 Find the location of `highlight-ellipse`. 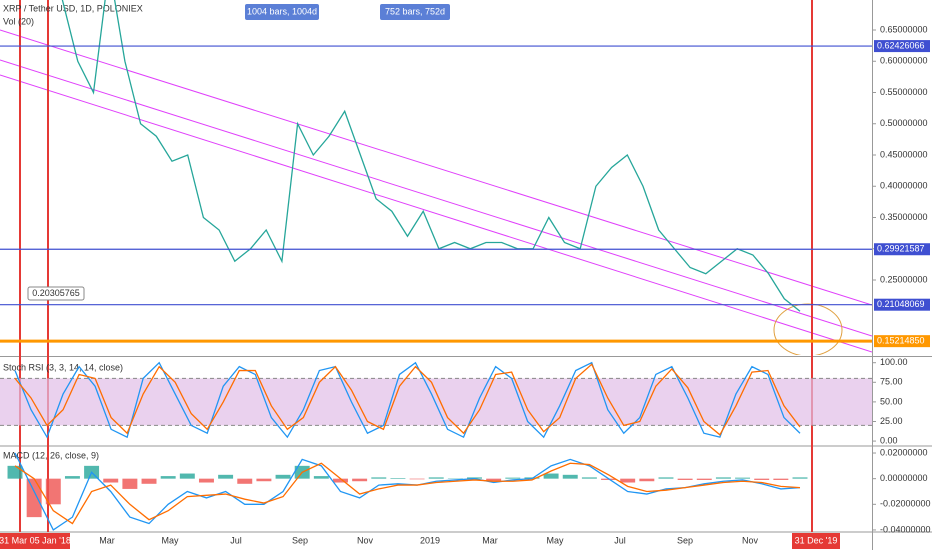

highlight-ellipse is located at coordinates (808, 329).